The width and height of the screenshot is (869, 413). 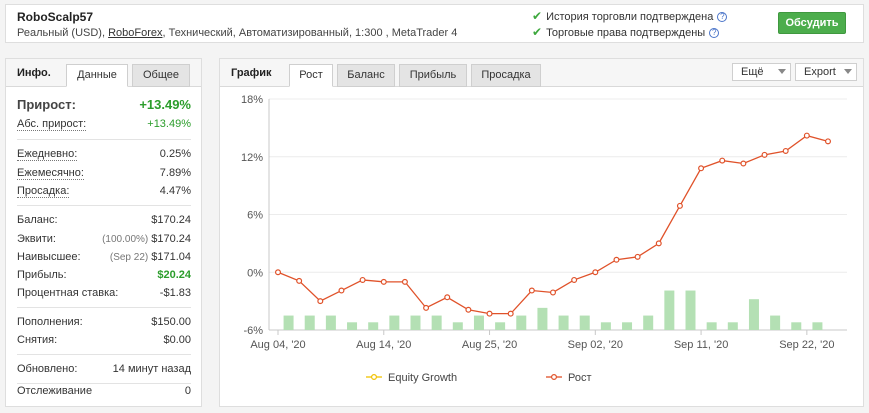 I want to click on x-tick-label: Aug 04, '20, so click(x=277, y=345).